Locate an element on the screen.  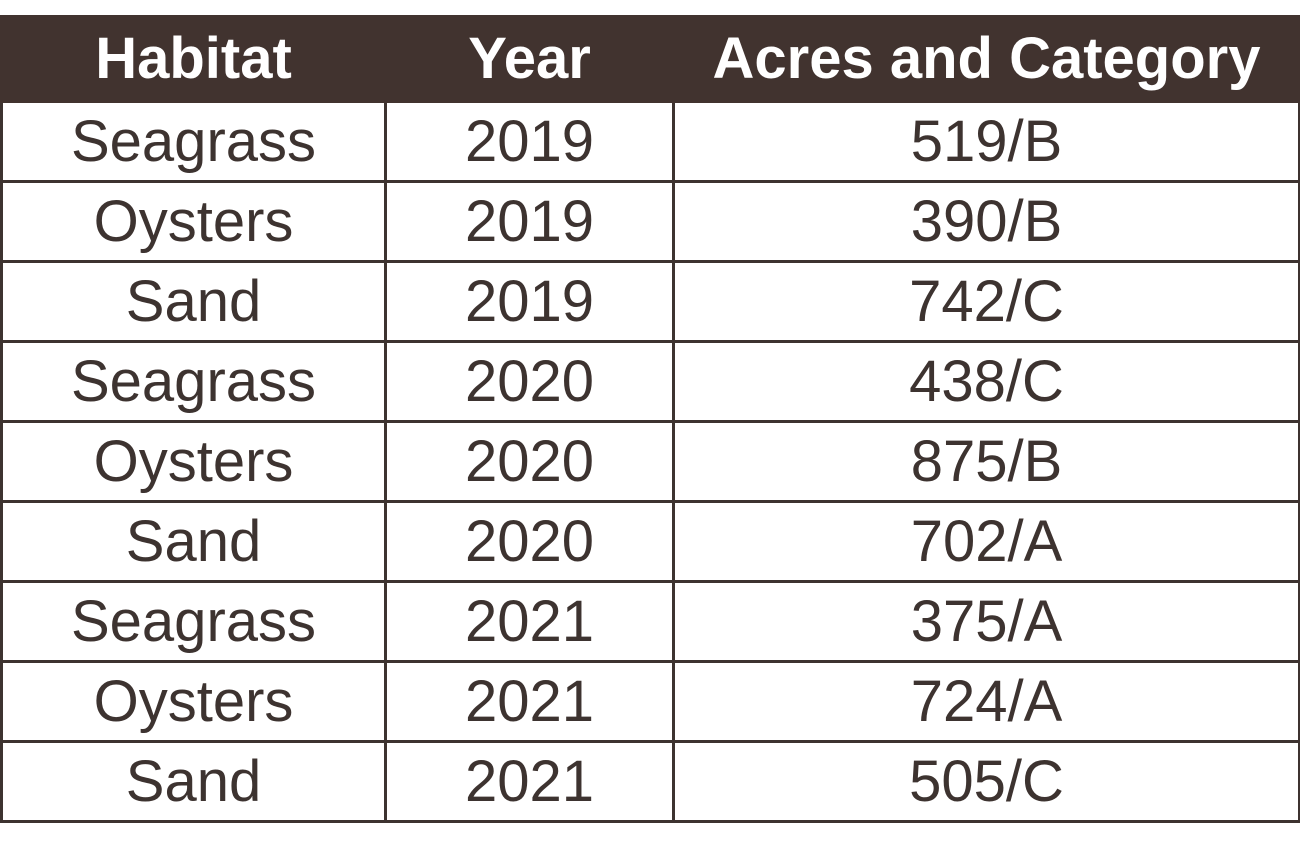
table-row: Sand 2021 505/C is located at coordinates (650, 781).